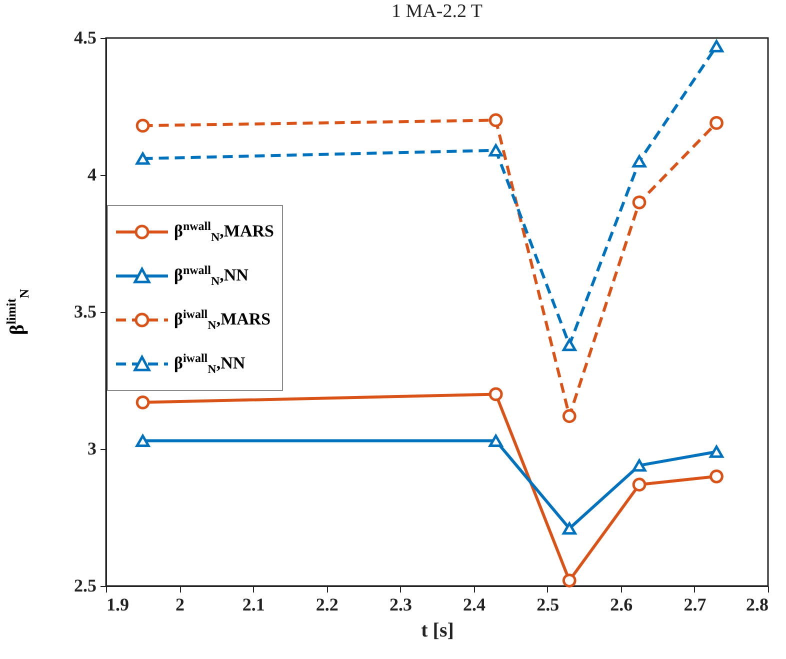 The width and height of the screenshot is (786, 659). Describe the element at coordinates (224, 232) in the screenshot. I see `legend-label: β$^{nwall}$$_{N}$,MARS` at that location.